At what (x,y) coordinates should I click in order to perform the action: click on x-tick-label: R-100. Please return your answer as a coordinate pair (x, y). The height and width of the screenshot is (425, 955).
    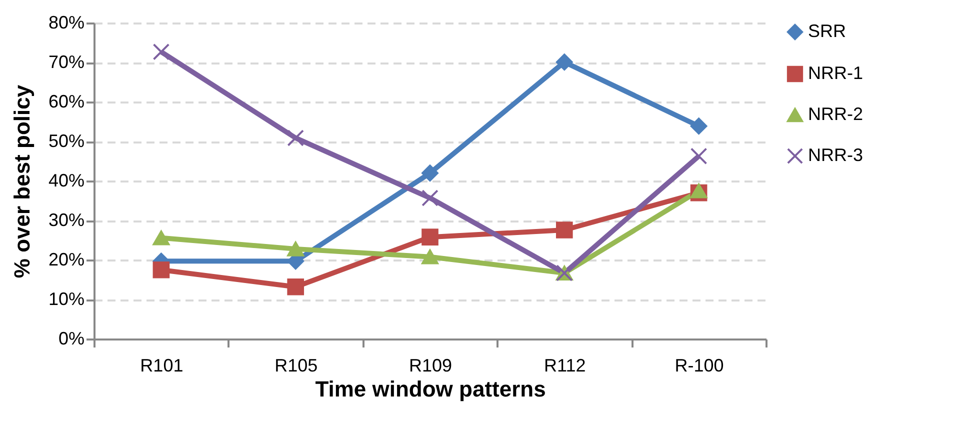
    Looking at the image, I should click on (699, 366).